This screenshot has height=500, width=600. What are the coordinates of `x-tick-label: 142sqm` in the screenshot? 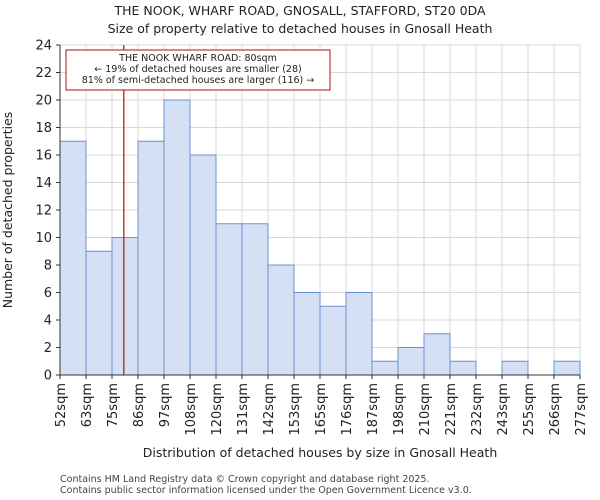 It's located at (269, 409).